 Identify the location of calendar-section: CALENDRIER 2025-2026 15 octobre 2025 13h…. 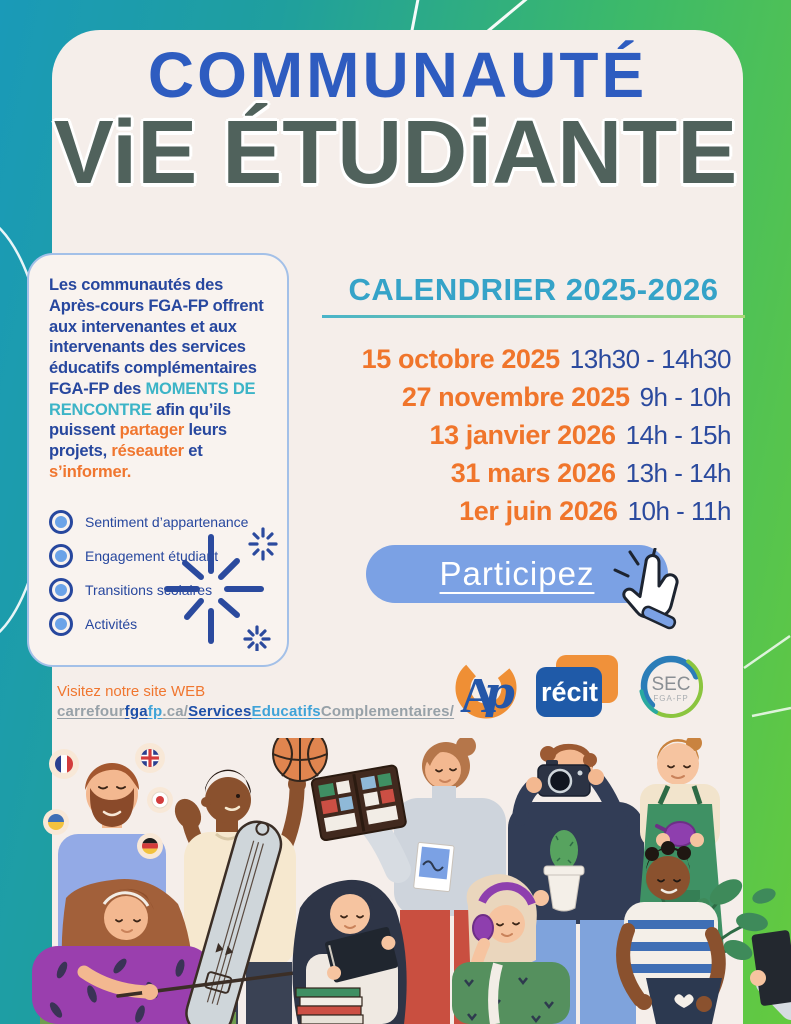
(533, 403).